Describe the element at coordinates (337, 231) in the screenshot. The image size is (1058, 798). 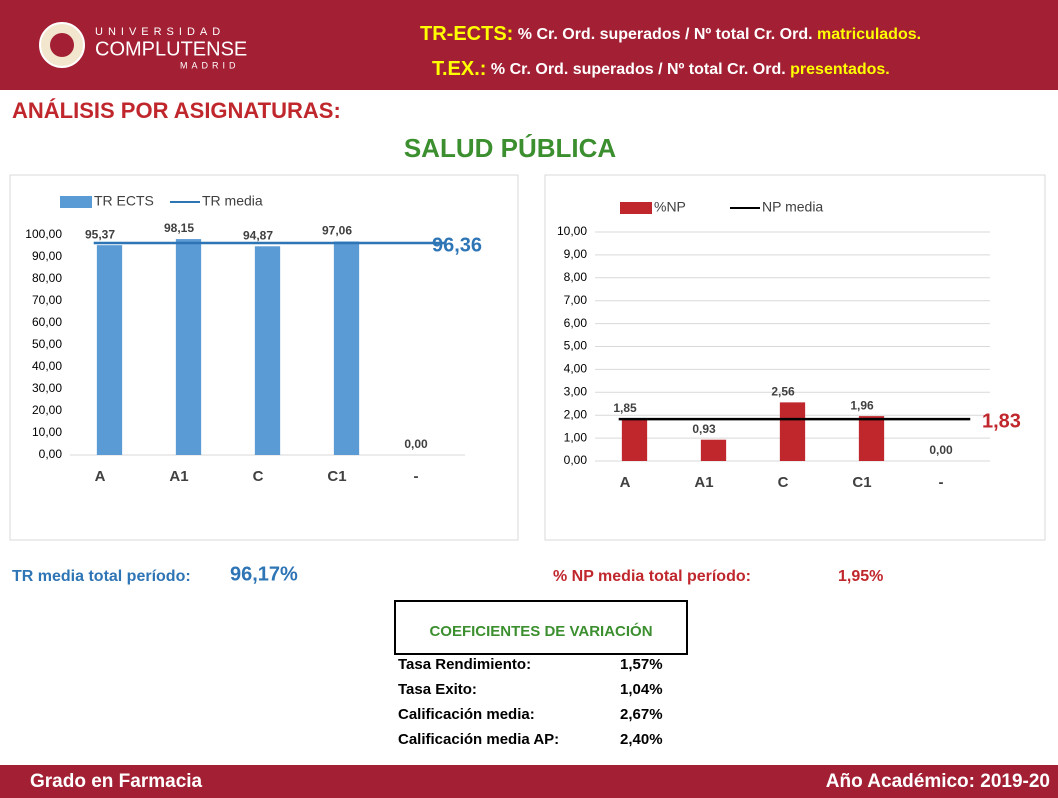
I see `data-label: 97,06` at that location.